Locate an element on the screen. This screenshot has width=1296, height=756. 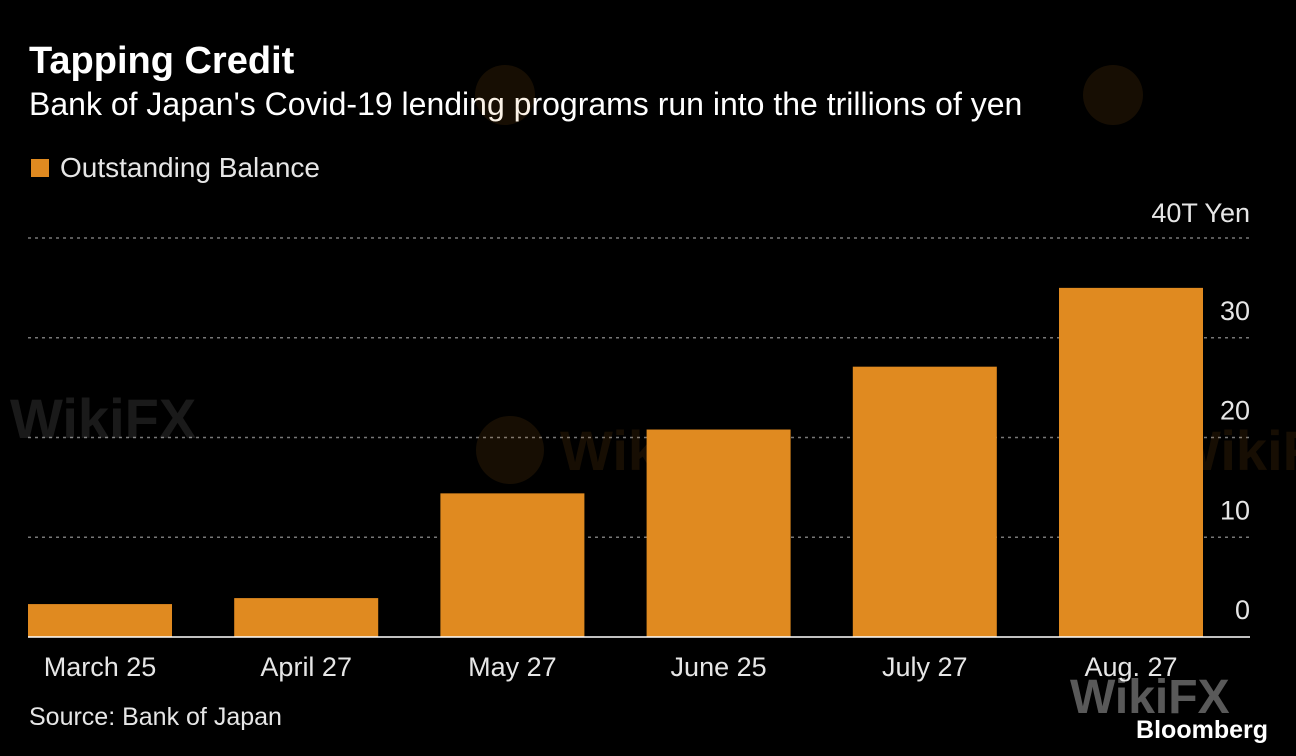
y-tick-label: 30 is located at coordinates (1235, 311).